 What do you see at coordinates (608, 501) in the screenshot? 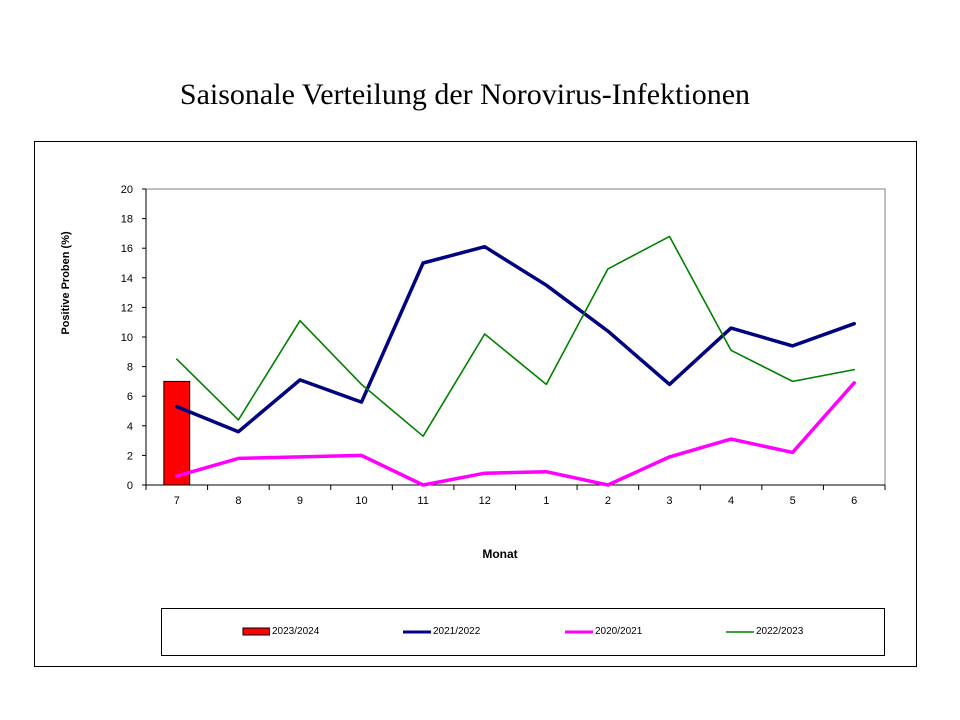
I see `x-tick-label: 2` at bounding box center [608, 501].